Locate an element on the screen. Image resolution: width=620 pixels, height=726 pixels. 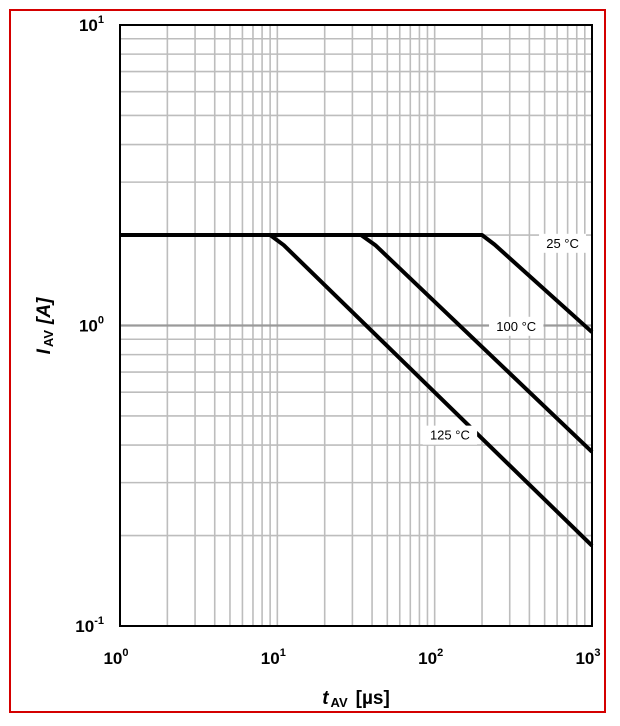
x-tick-label-3: 10³ is located at coordinates (587, 657).